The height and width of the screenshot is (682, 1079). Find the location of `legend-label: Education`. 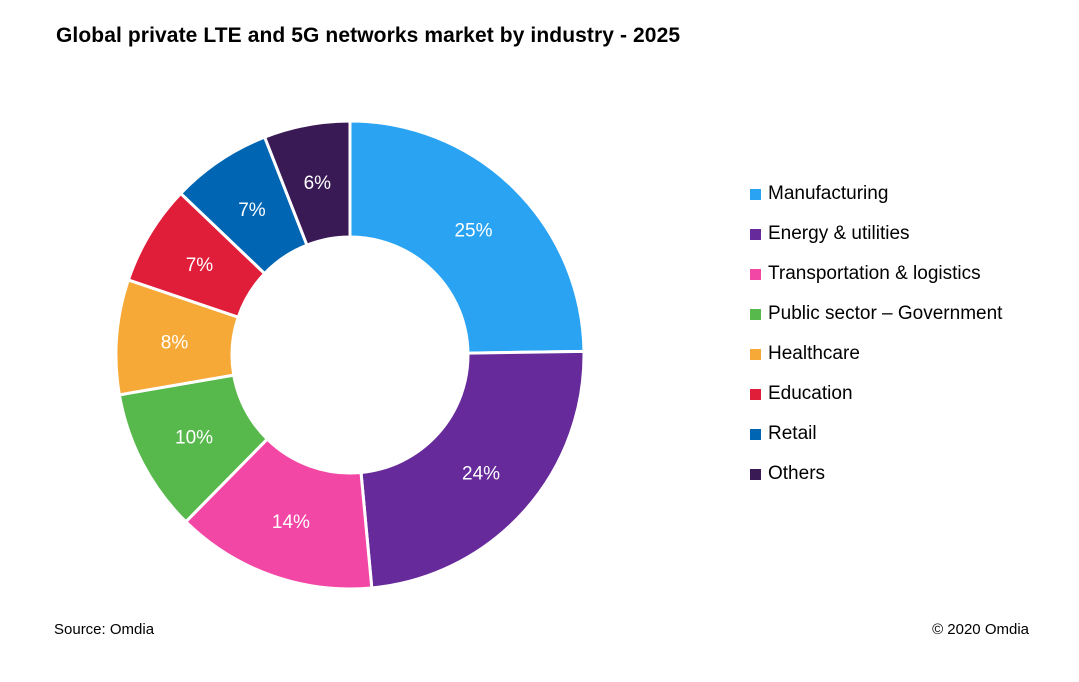

legend-label: Education is located at coordinates (810, 393).